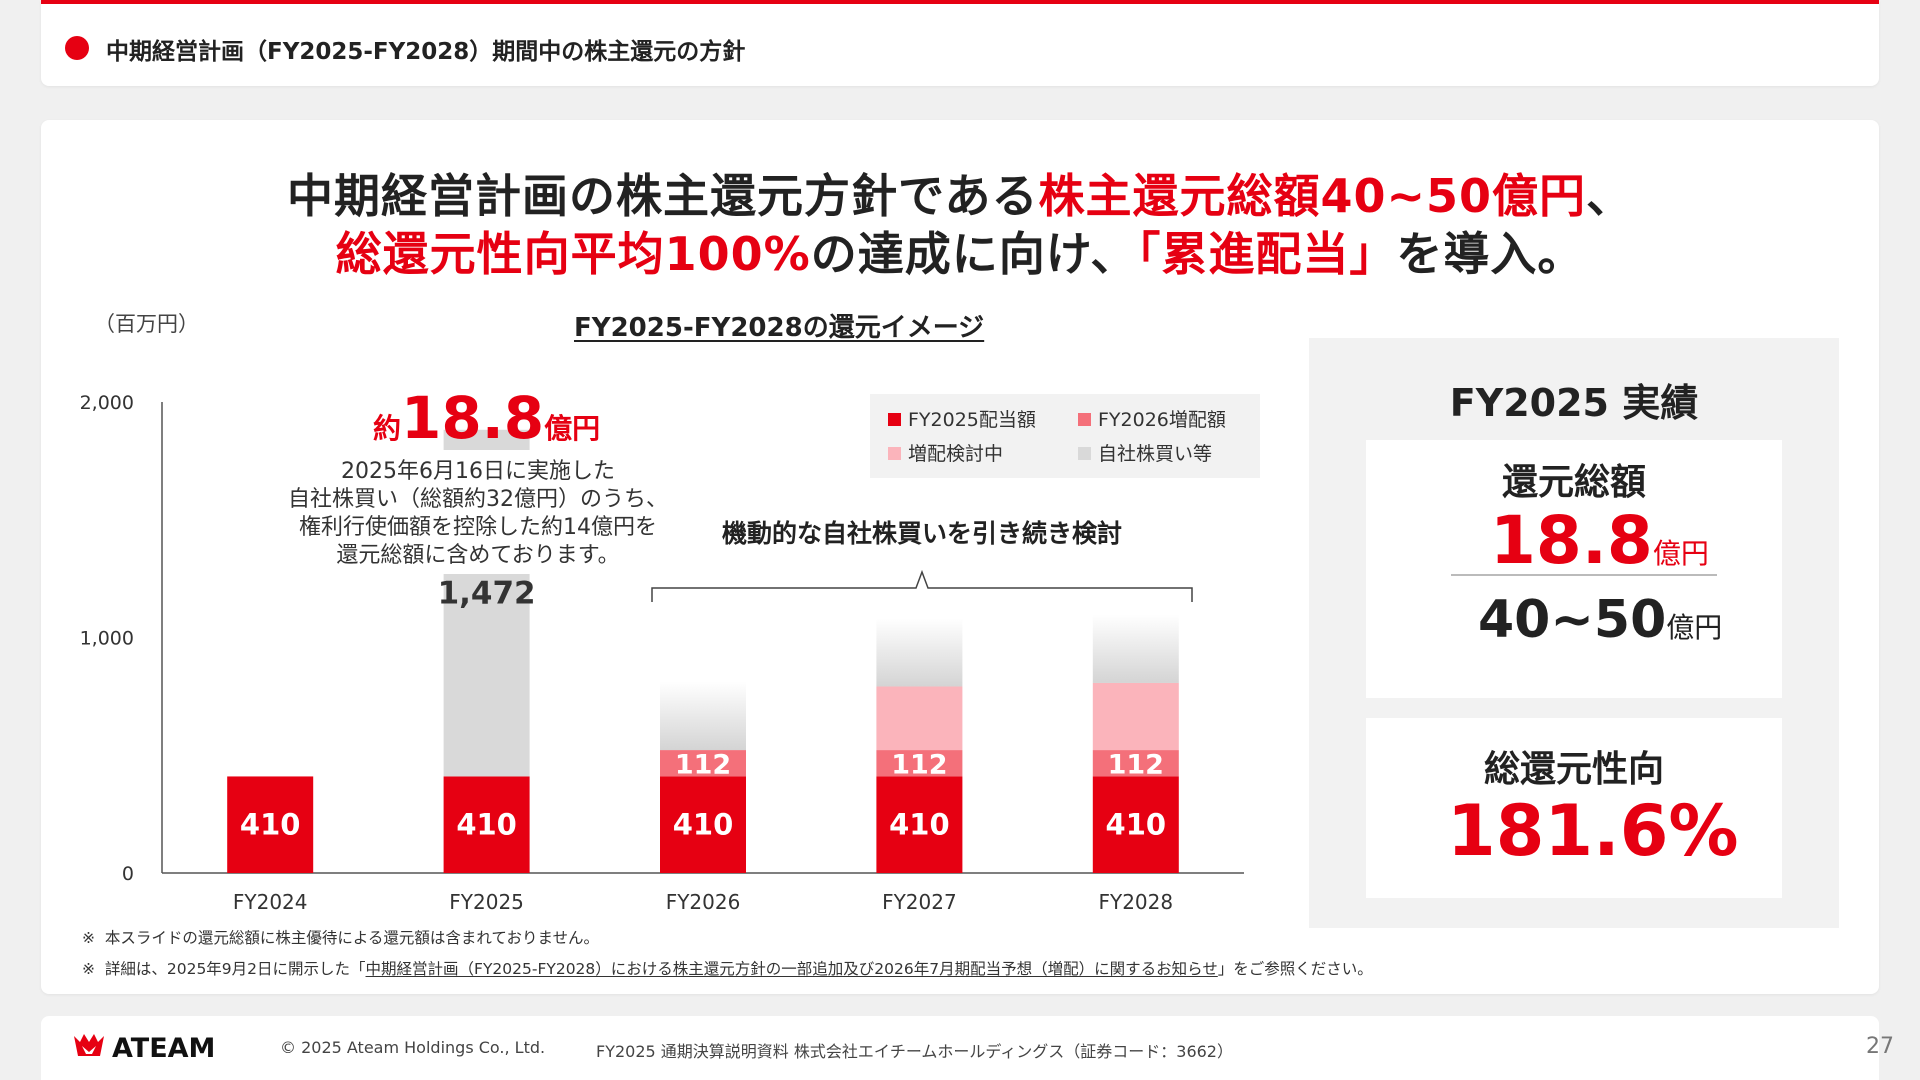  I want to click on callout-unit: 億円, so click(572, 428).